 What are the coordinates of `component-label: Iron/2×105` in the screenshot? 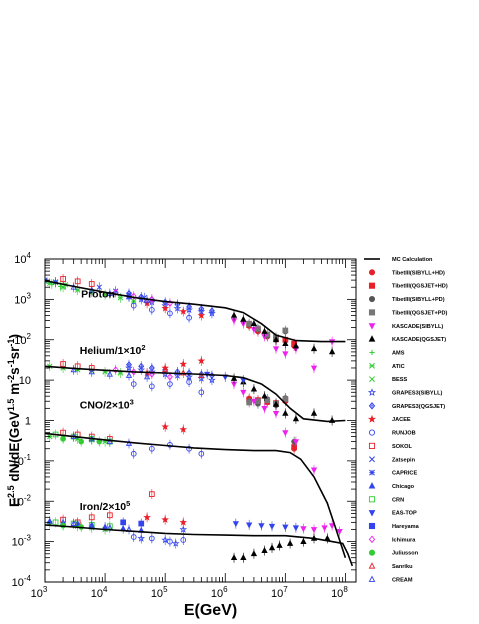 It's located at (105, 506).